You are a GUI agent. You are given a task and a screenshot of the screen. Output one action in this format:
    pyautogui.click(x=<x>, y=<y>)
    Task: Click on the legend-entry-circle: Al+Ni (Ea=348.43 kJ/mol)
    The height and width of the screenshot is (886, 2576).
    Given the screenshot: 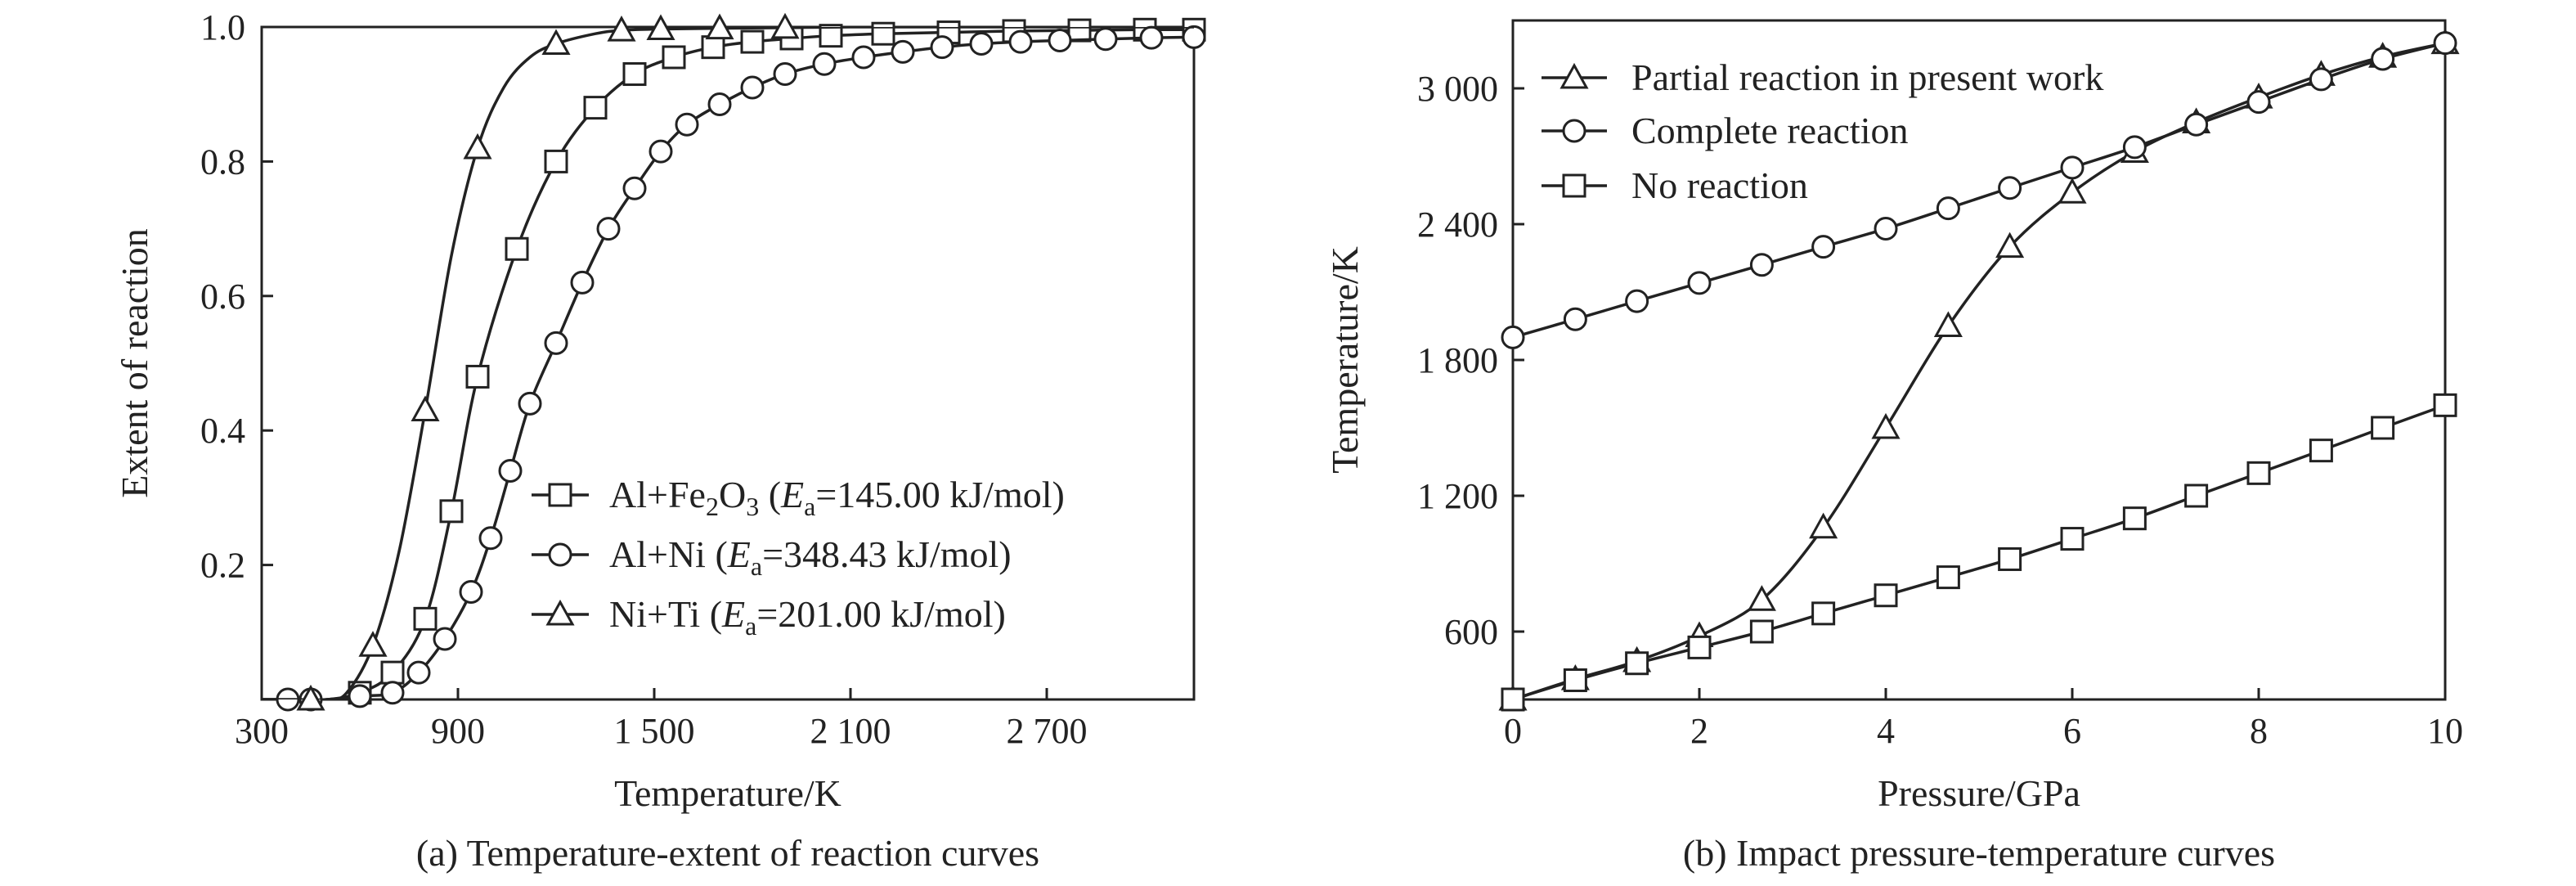 What is the action you would take?
    pyautogui.click(x=772, y=557)
    